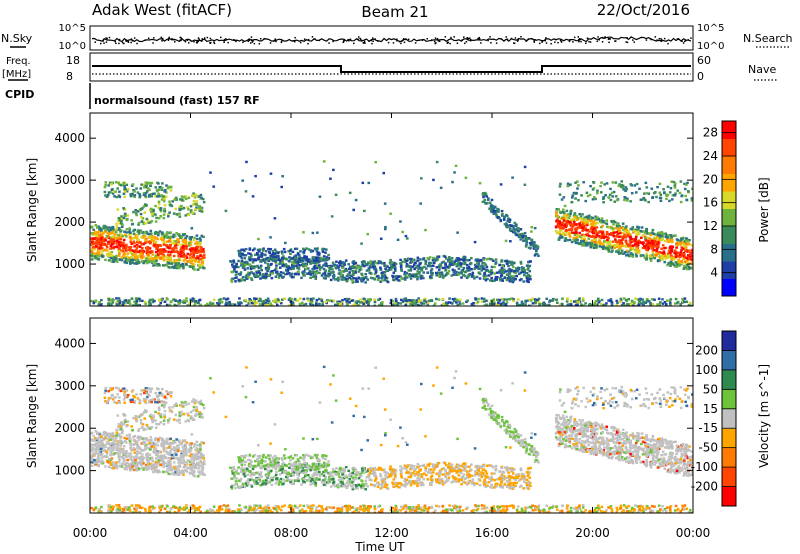  I want to click on beam-label: Beam 21, so click(394, 12).